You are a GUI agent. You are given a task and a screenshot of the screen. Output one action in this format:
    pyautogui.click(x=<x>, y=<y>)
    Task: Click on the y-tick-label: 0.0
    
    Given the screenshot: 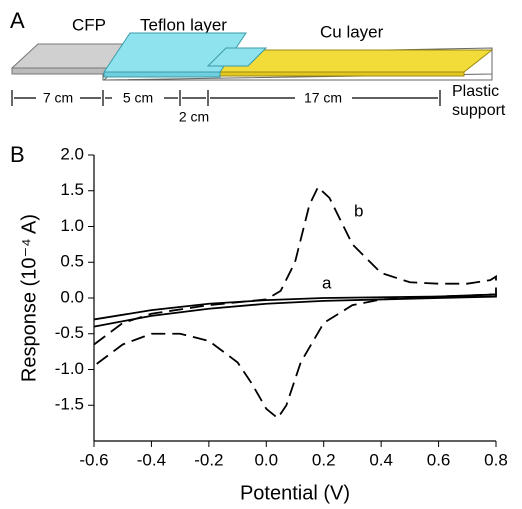 What is the action you would take?
    pyautogui.click(x=72, y=296)
    